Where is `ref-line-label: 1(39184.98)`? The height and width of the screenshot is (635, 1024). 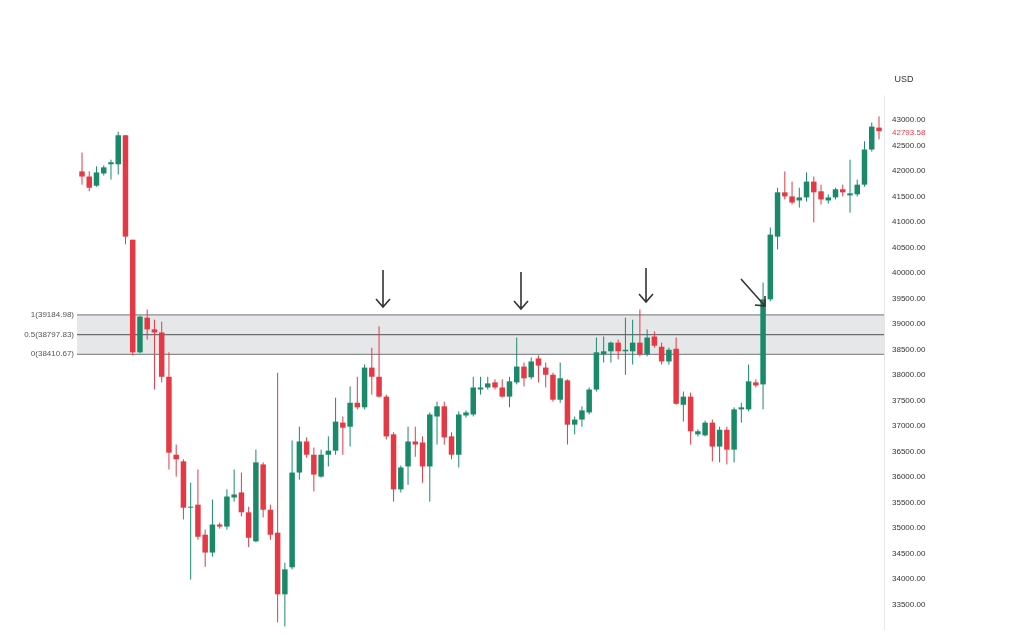
ref-line-label: 1(39184.98) is located at coordinates (52, 314).